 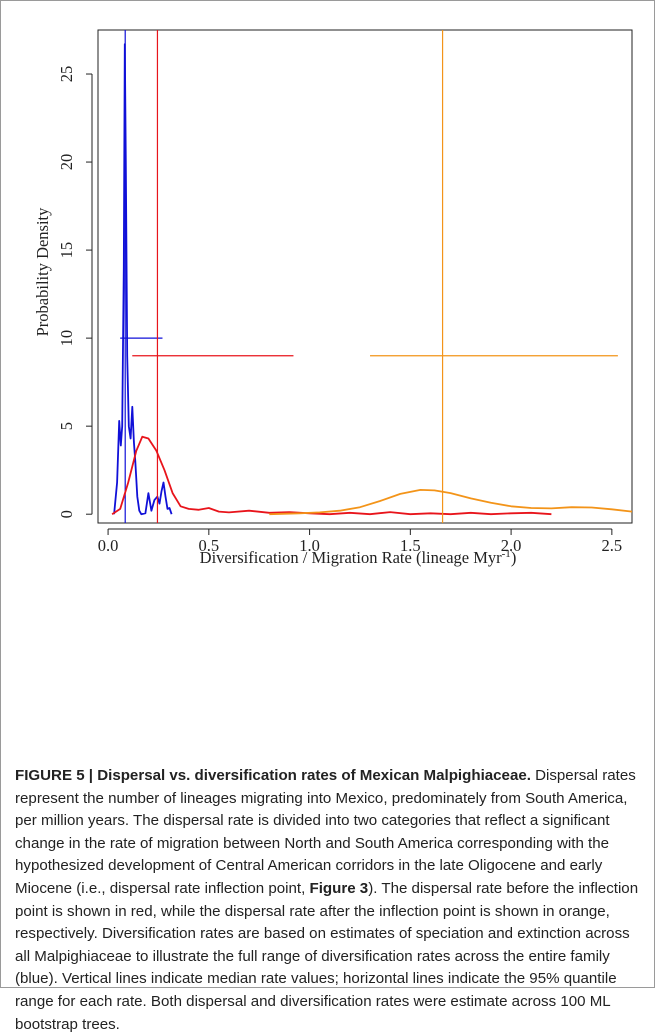 What do you see at coordinates (66, 514) in the screenshot?
I see `y-tick-label-0: 0` at bounding box center [66, 514].